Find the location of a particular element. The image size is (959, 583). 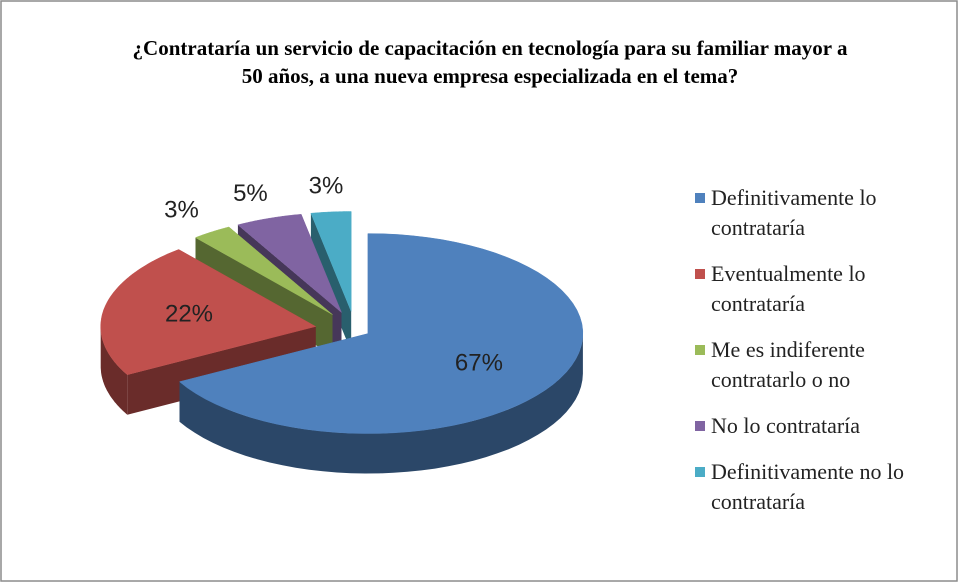

legend-item: Eventualmente lo contrataría is located at coordinates (827, 289).